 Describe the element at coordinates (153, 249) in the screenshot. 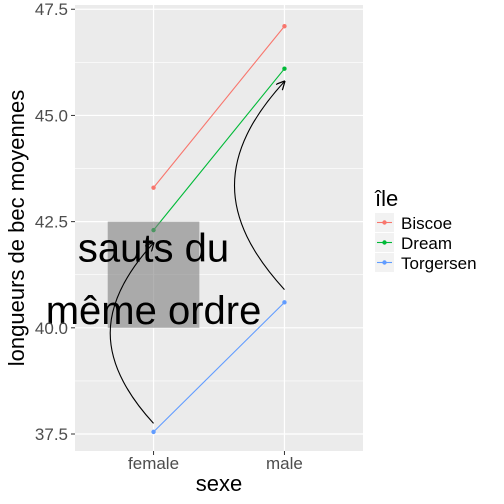

I see `annotation-text-line: sauts du` at that location.